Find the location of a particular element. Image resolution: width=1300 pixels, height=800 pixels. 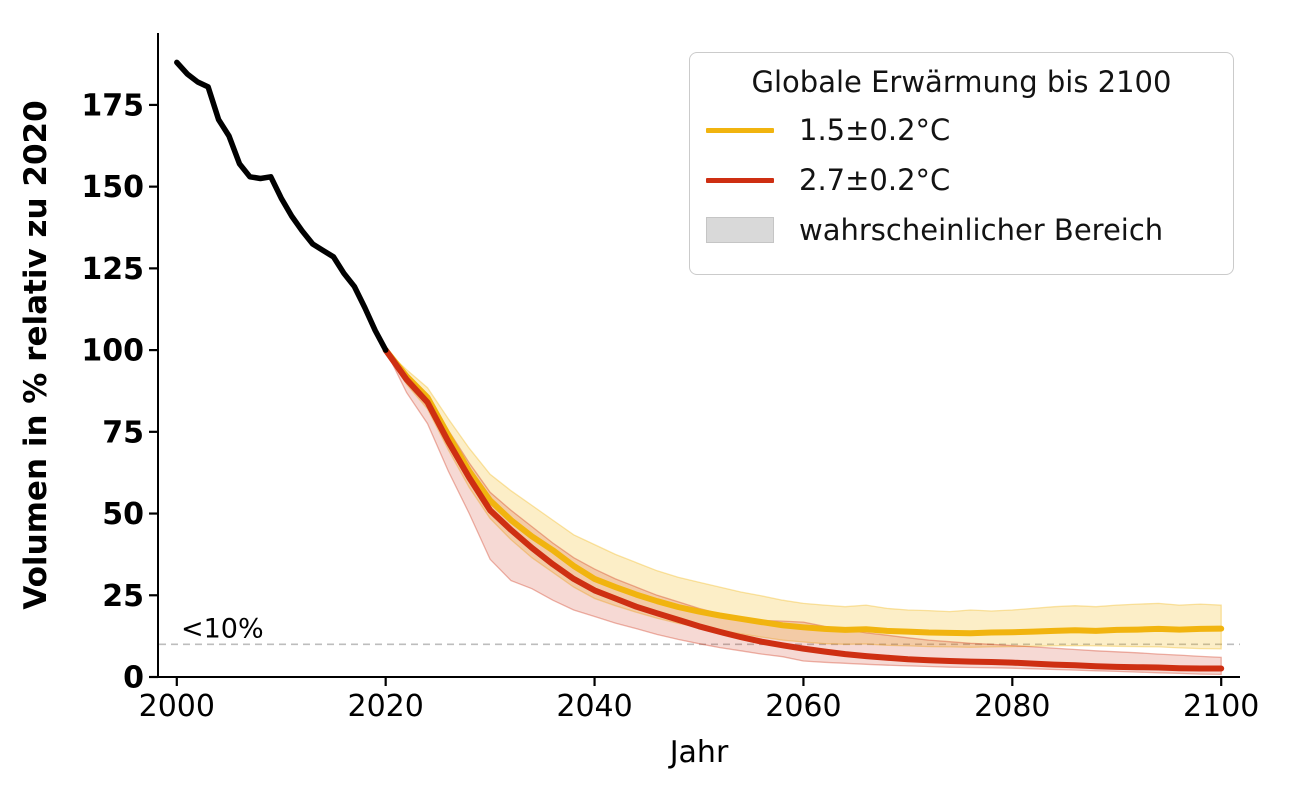

legend-label-1-5C: 1.5±0.2°C is located at coordinates (875, 130).